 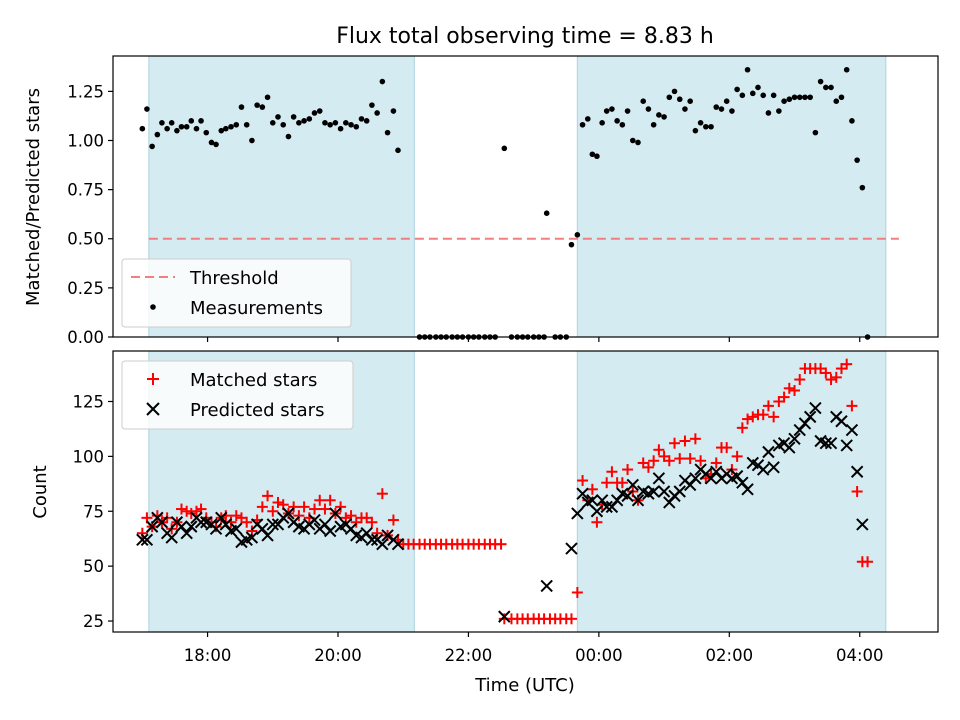 What do you see at coordinates (85, 140) in the screenshot?
I see `y-tick-label: 1.00` at bounding box center [85, 140].